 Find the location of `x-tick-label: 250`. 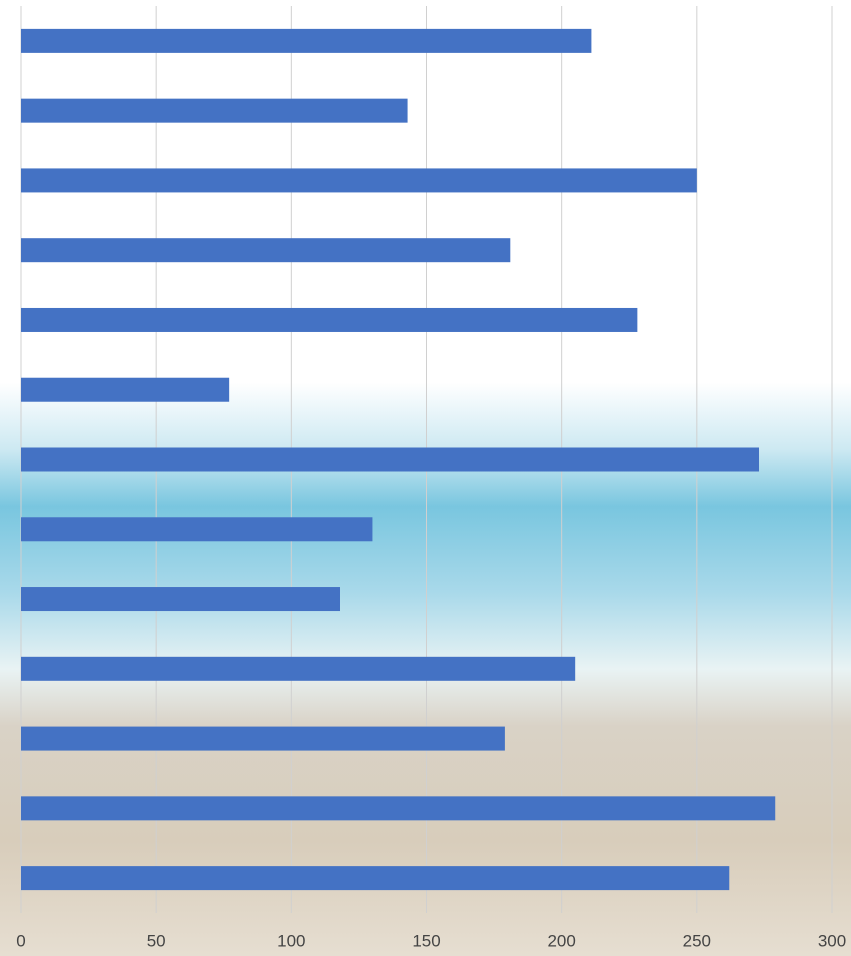

x-tick-label: 250 is located at coordinates (697, 940).